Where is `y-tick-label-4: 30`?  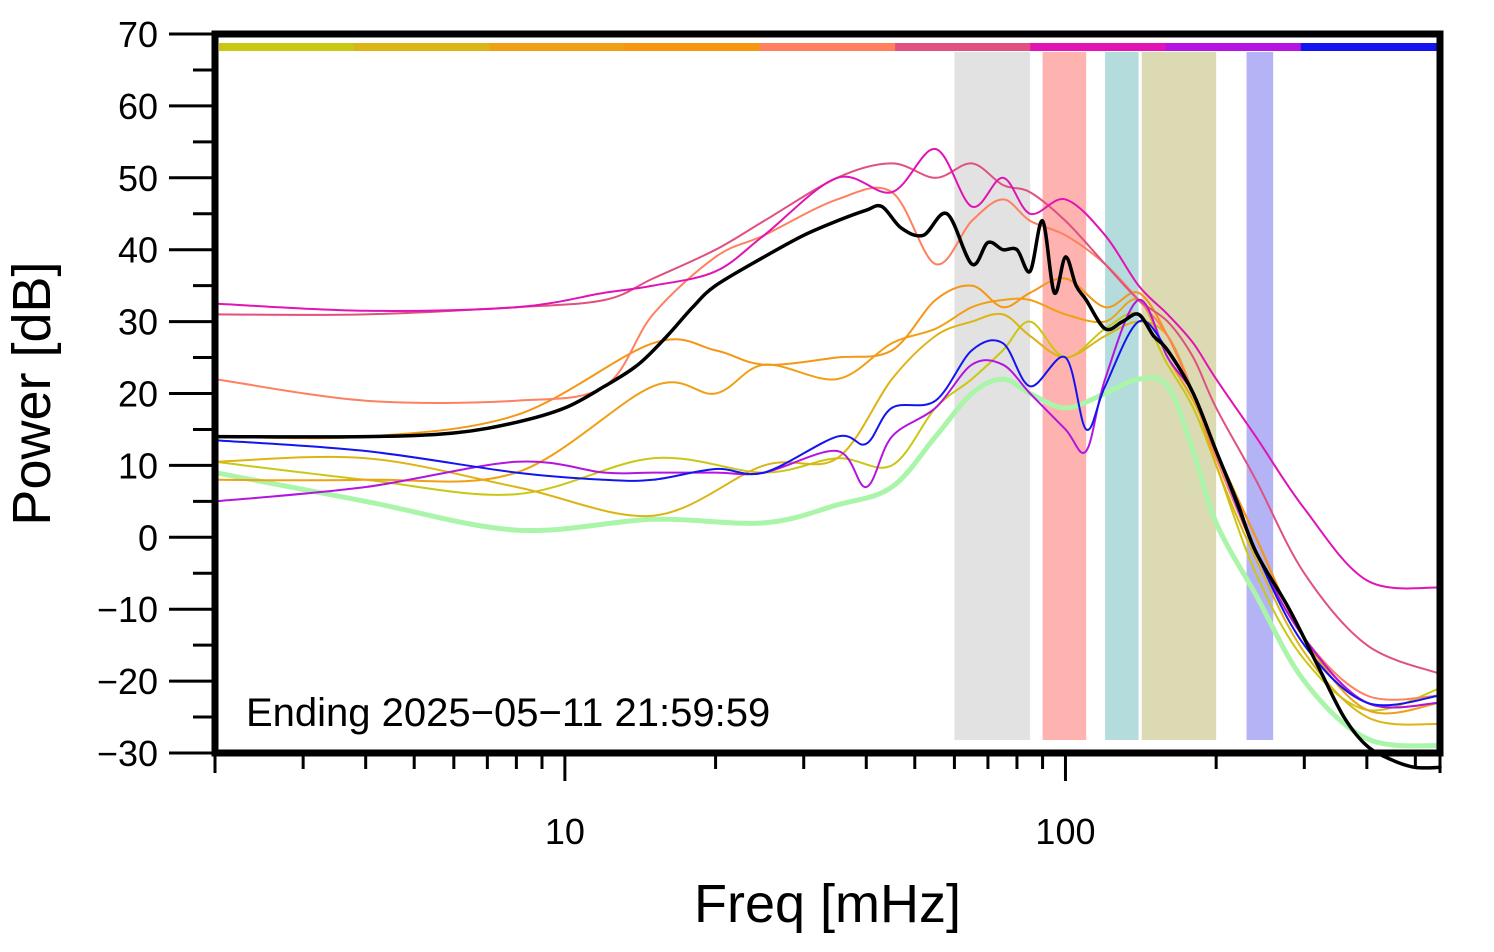 y-tick-label-4: 30 is located at coordinates (138, 322).